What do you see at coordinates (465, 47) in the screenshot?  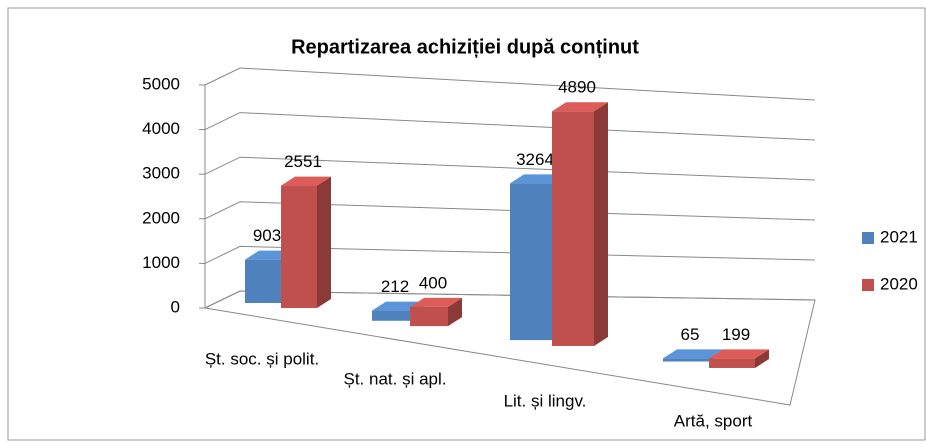 I see `chart-title: Repartizarea achiziției după conținut` at bounding box center [465, 47].